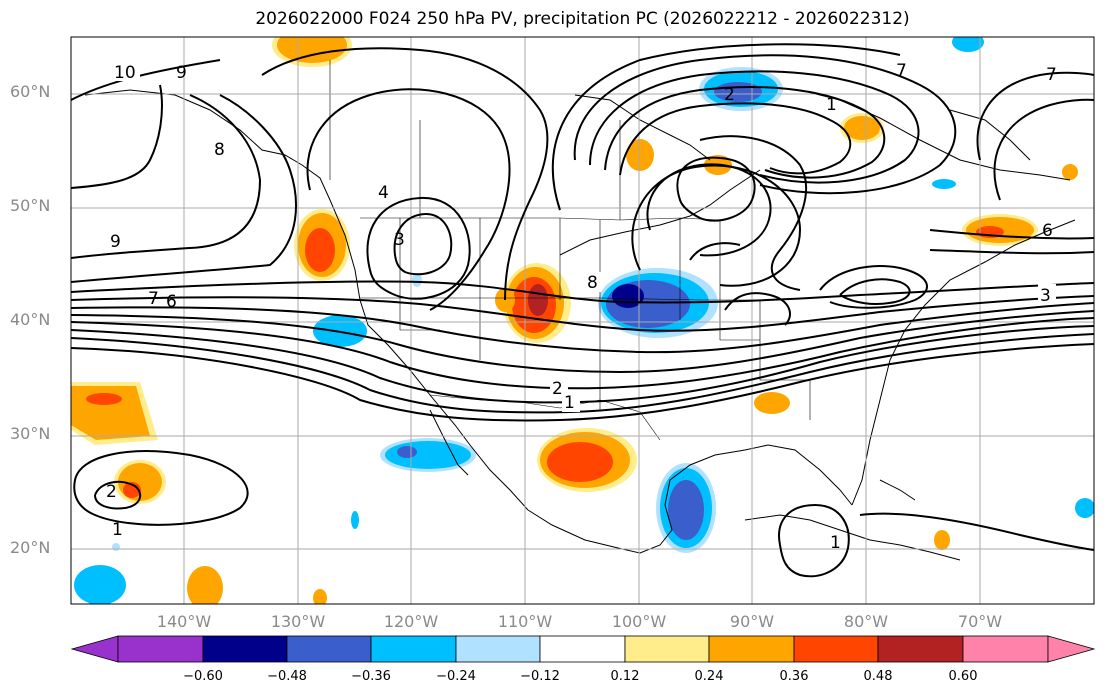 This screenshot has width=1105, height=698. Describe the element at coordinates (30, 547) in the screenshot. I see `lat-label-20n: 20°N` at that location.